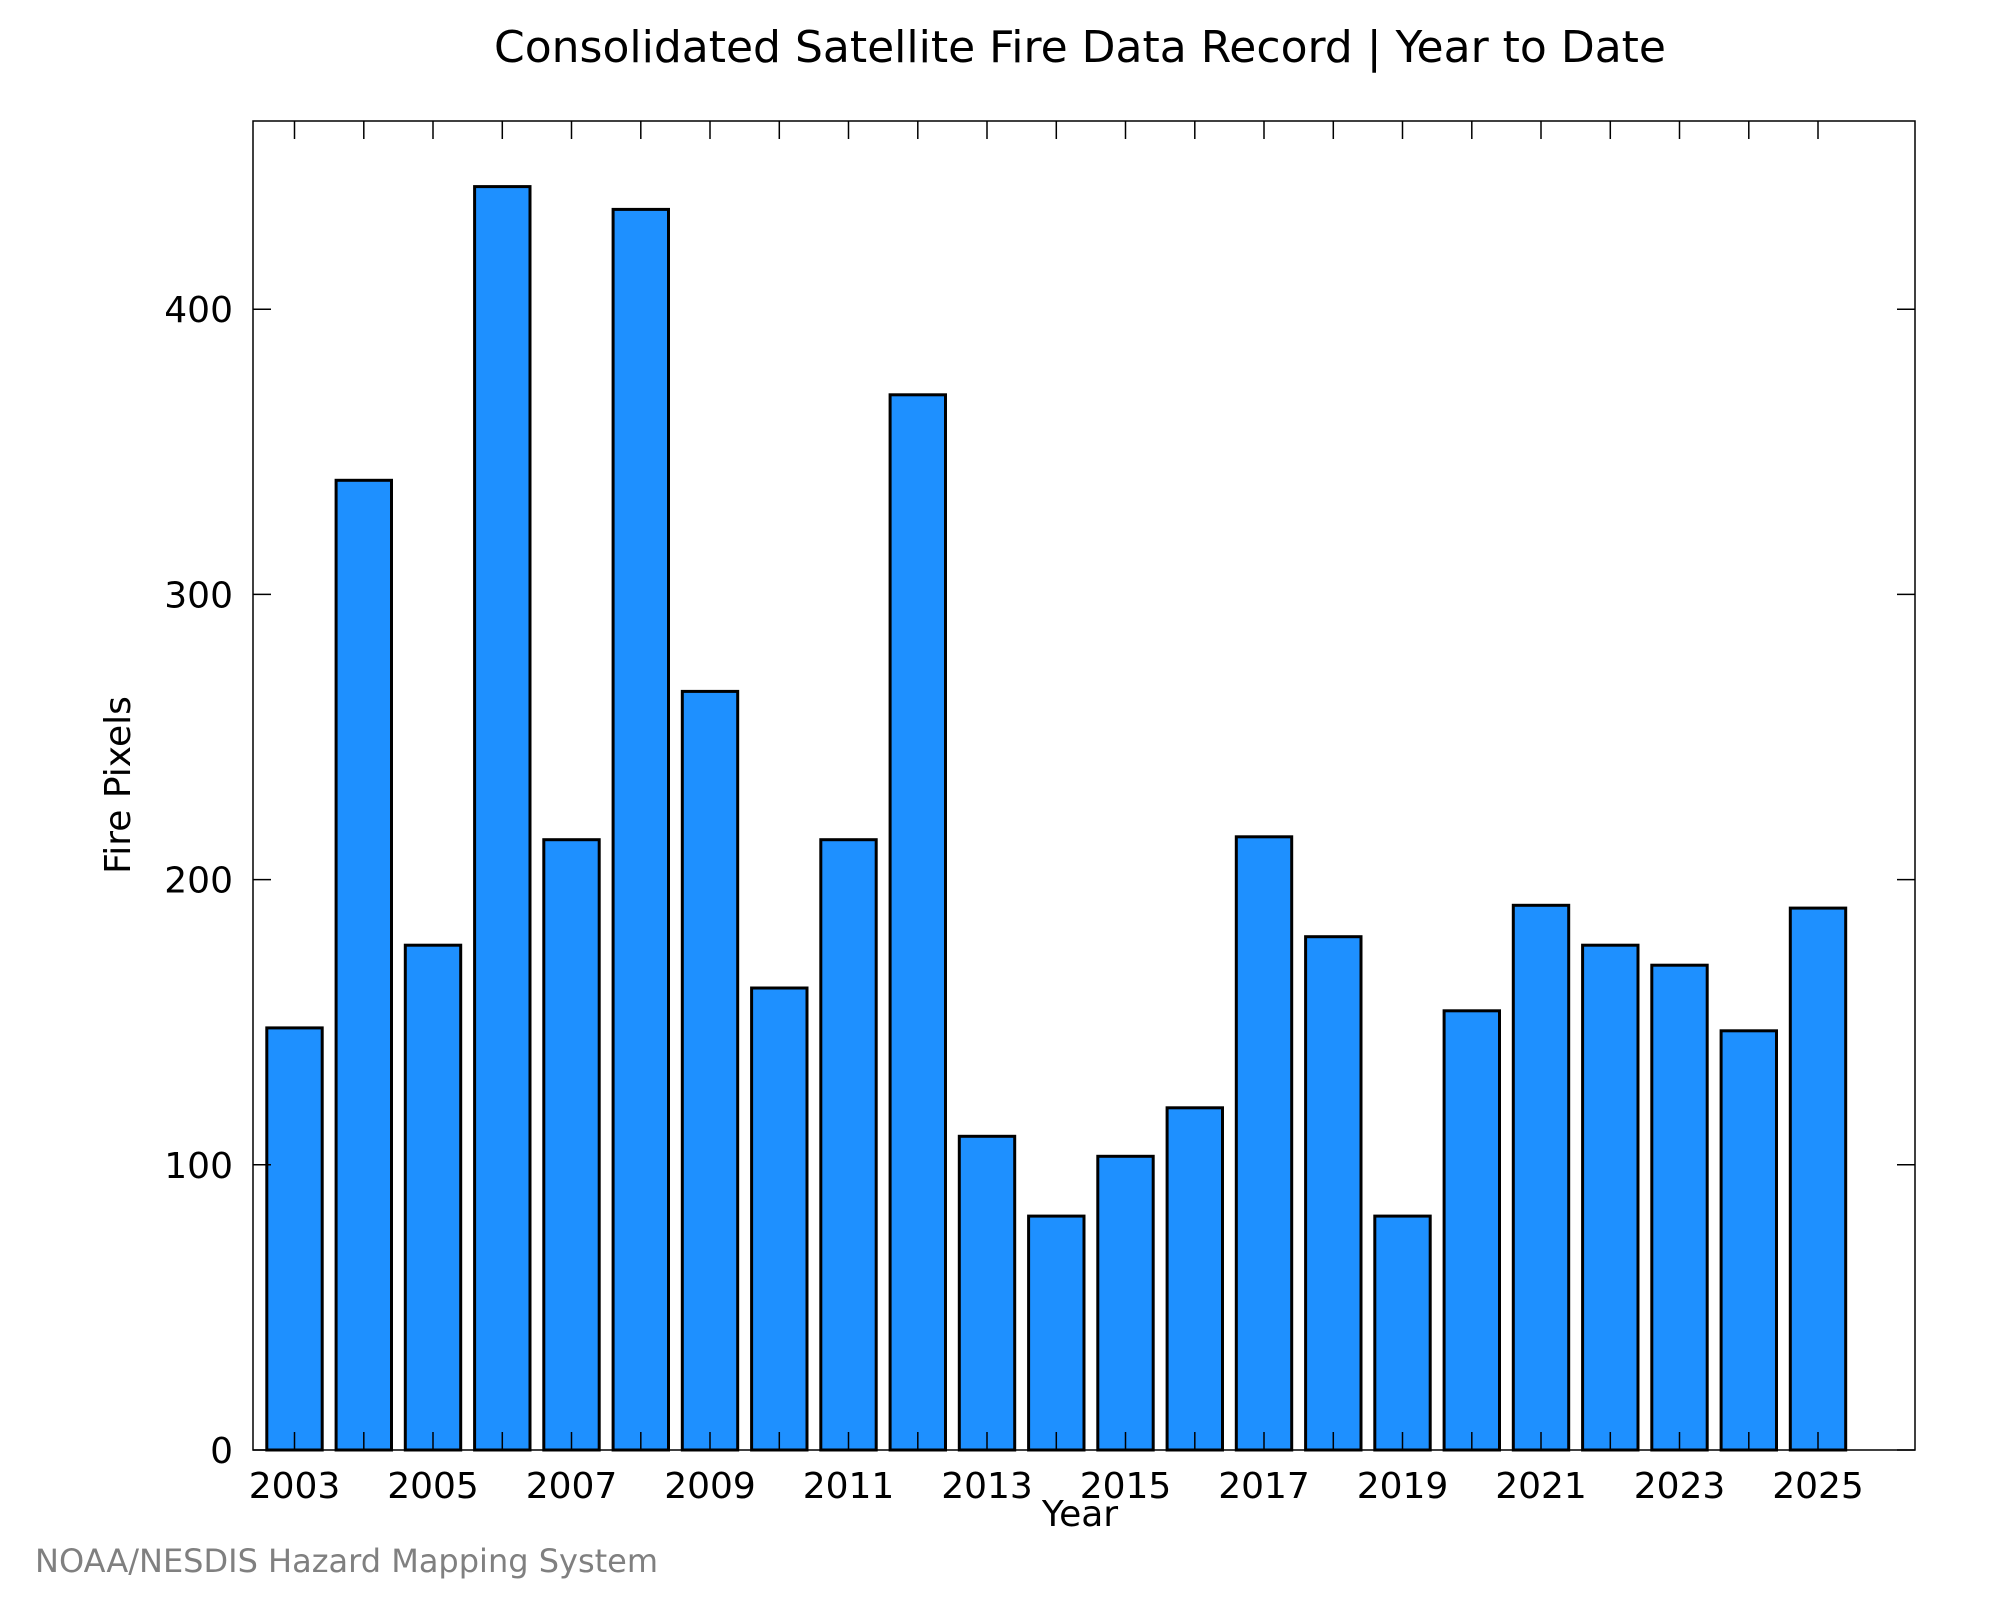  What do you see at coordinates (1264, 1143) in the screenshot?
I see `bar-2017` at bounding box center [1264, 1143].